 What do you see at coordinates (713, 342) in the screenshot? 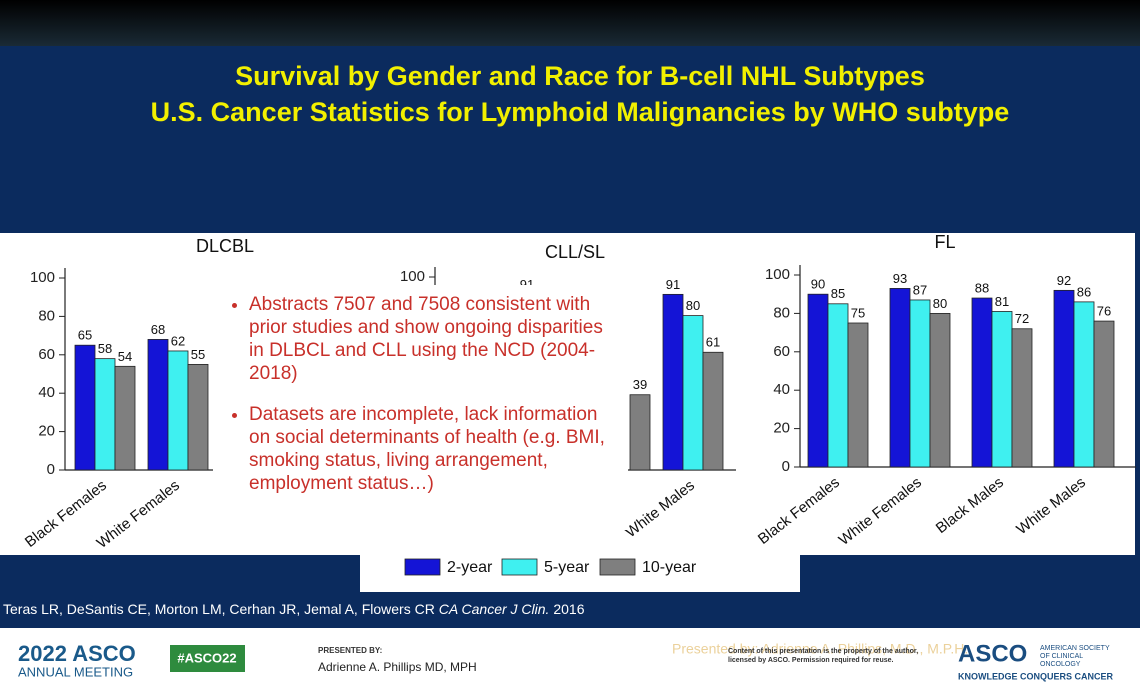
I see `value-label: 61` at bounding box center [713, 342].